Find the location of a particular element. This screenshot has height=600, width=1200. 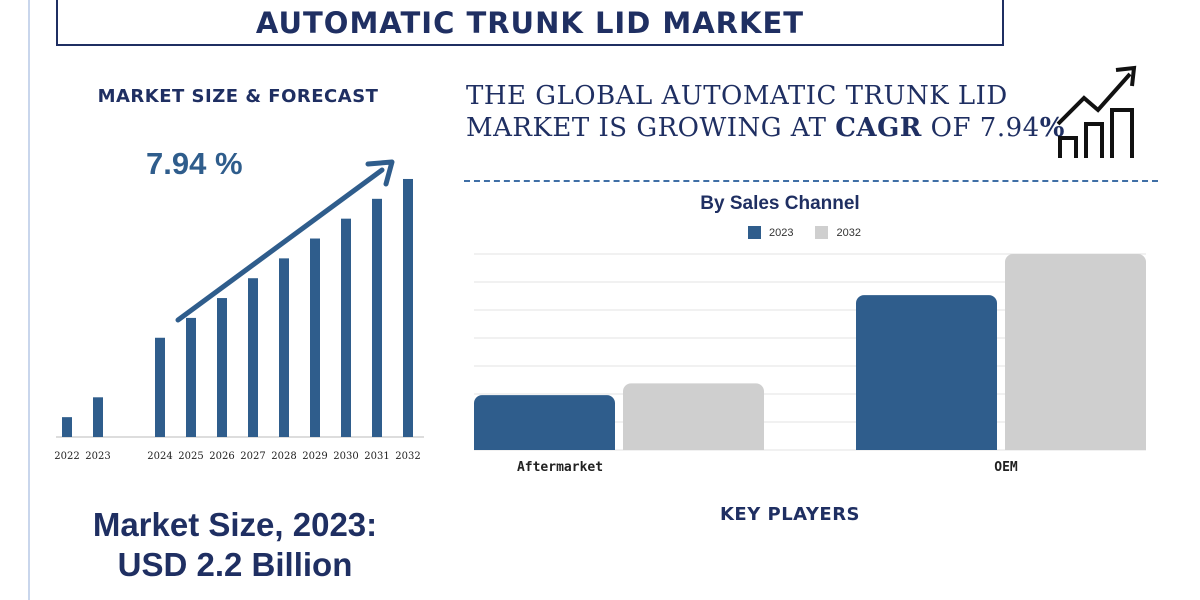

legend-swatch-2023 is located at coordinates (754, 232).